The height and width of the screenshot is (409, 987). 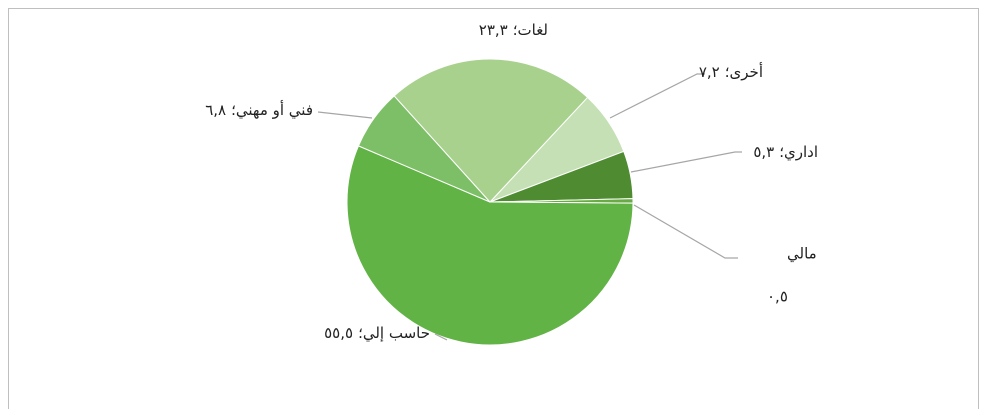 I want to click on data-label-value: ٥,٣, so click(x=763, y=152).